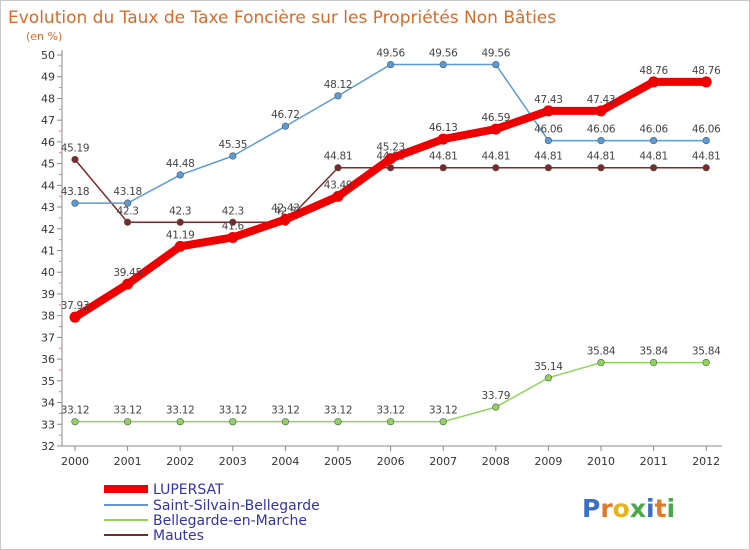 Image resolution: width=750 pixels, height=550 pixels. I want to click on data-label: 43.49, so click(338, 185).